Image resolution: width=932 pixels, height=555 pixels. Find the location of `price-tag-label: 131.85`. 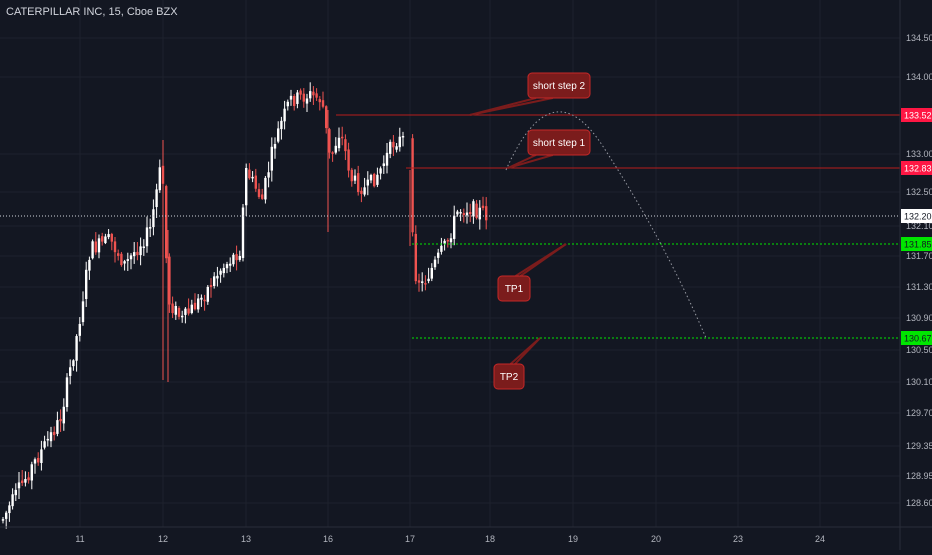

price-tag-label: 131.85 is located at coordinates (918, 245).